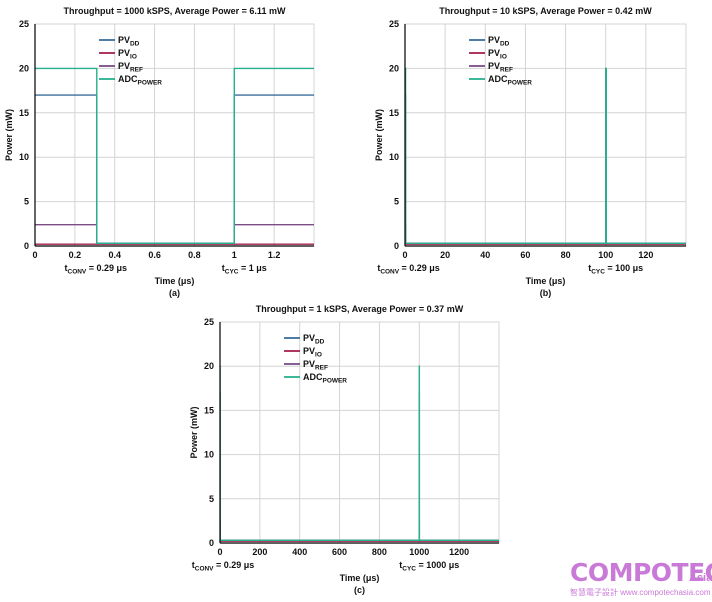 The width and height of the screenshot is (712, 602). What do you see at coordinates (459, 552) in the screenshot?
I see `x-tick-label: 1200` at bounding box center [459, 552].